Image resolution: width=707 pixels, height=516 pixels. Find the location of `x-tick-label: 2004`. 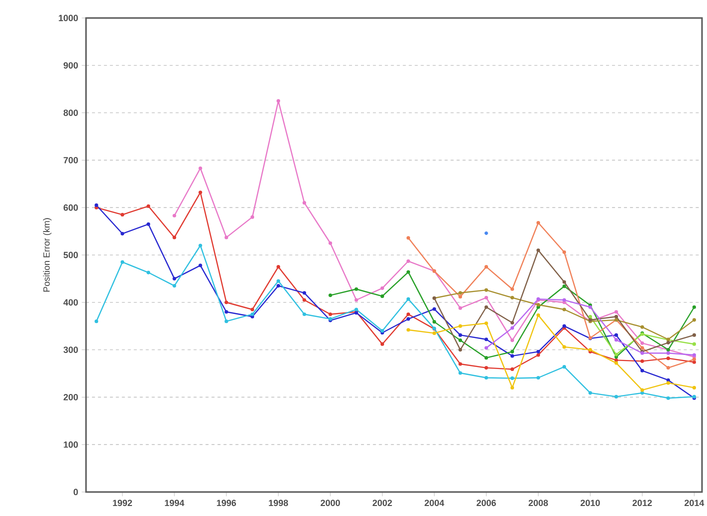

x-tick-label: 2004 is located at coordinates (434, 503).